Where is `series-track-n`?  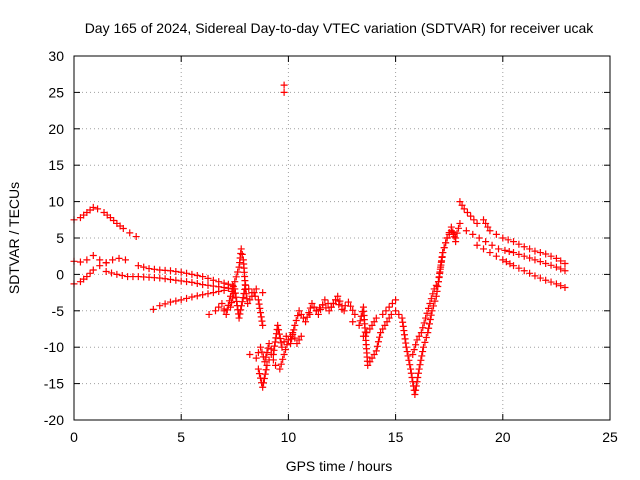
series-track-n is located at coordinates (379, 318).